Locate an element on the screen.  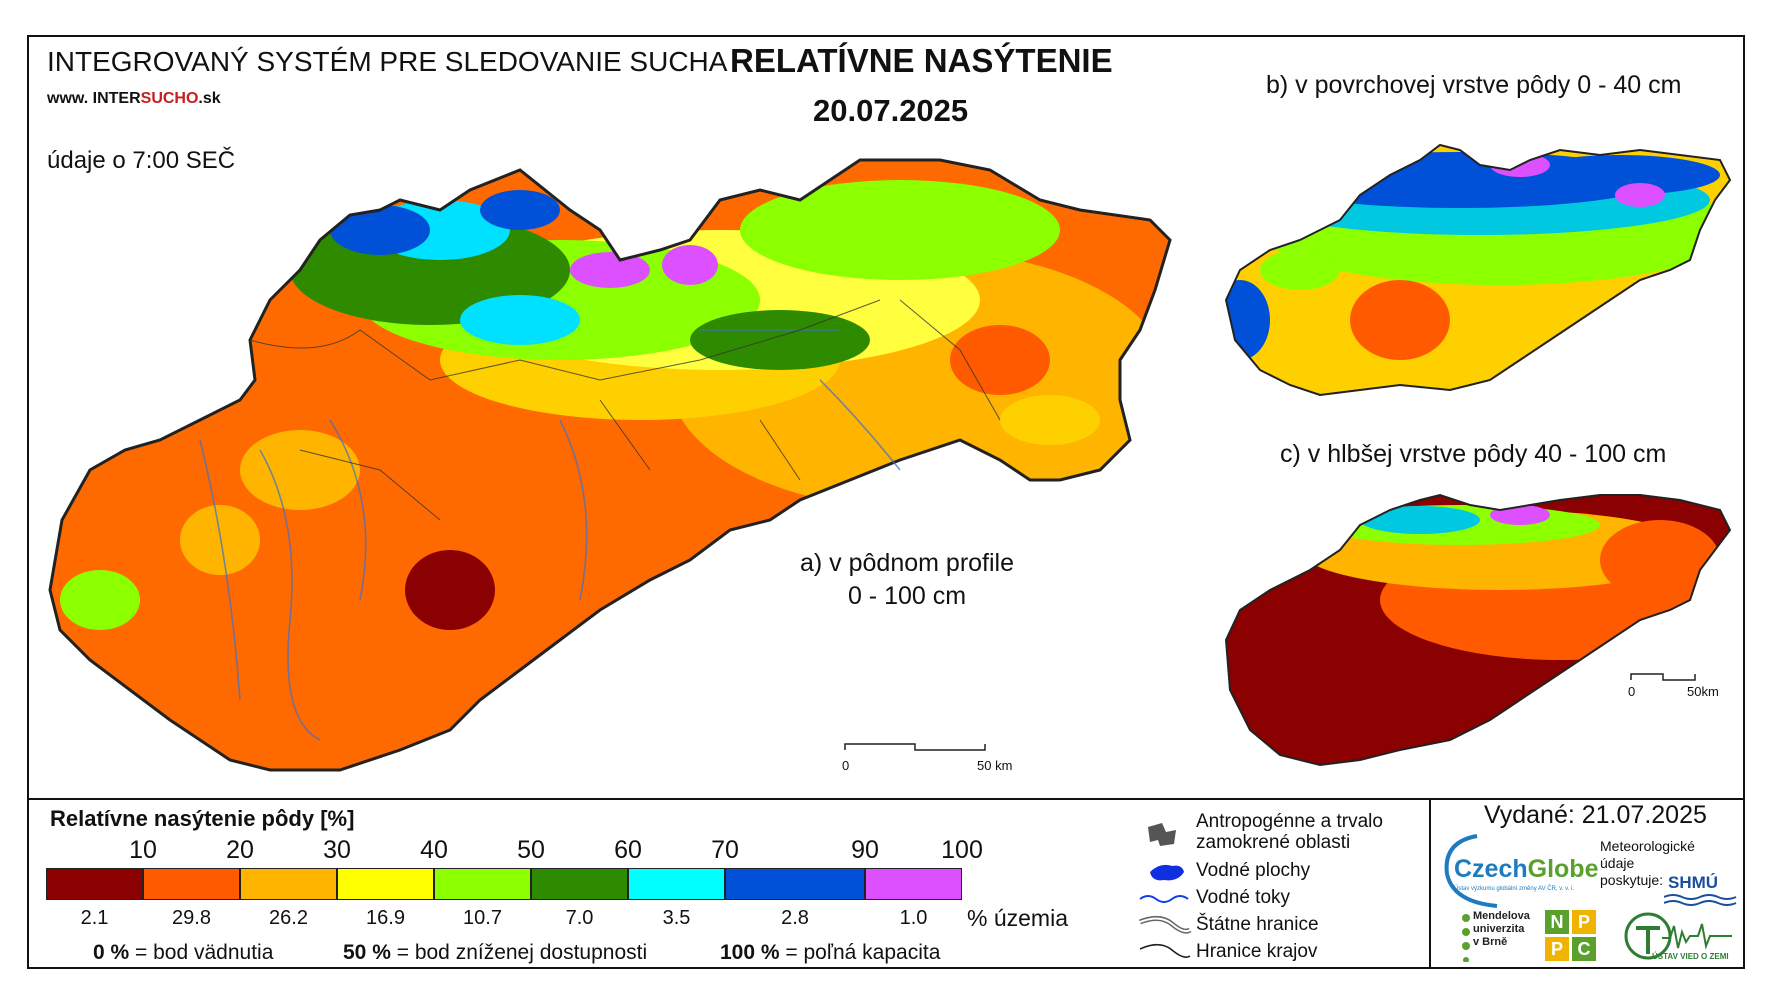
uvz-label: ÚSTAV VIED O ZEMI is located at coordinates (1690, 956).